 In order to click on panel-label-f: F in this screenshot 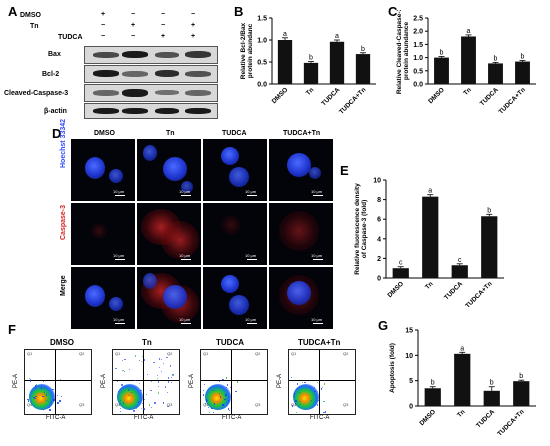, I will do `click(12, 329)`.